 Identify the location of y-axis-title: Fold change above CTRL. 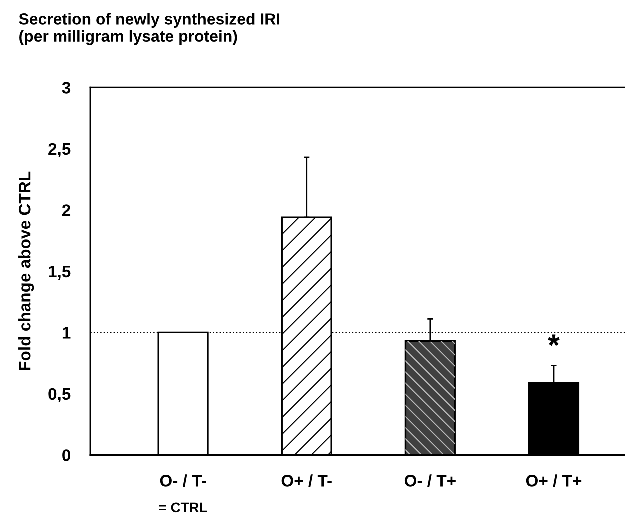
(26, 271).